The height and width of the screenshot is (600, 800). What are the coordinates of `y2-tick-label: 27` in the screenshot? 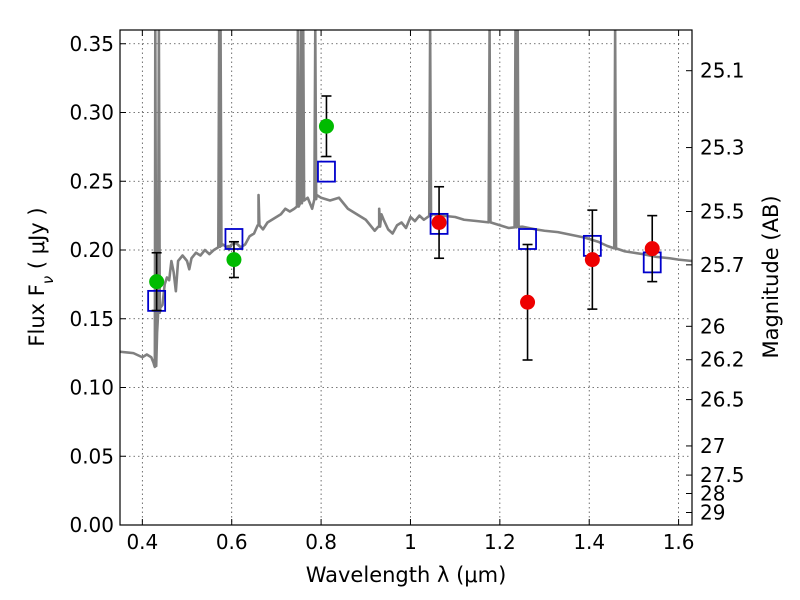 It's located at (712, 446).